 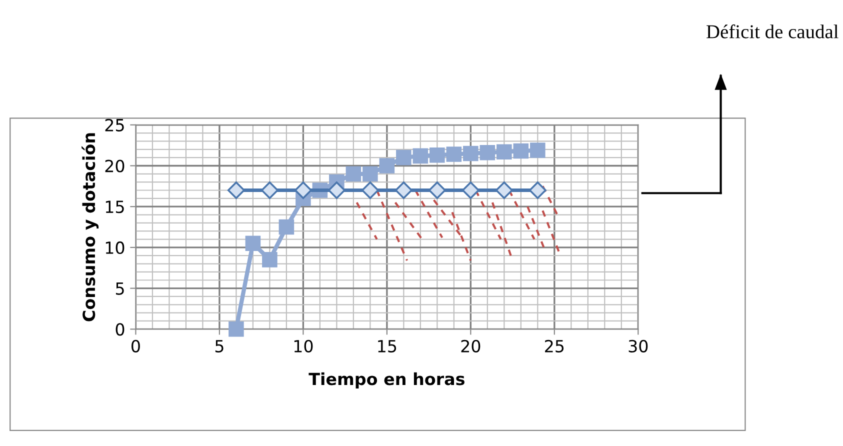 I want to click on y-tick-label: 10, so click(x=115, y=247).